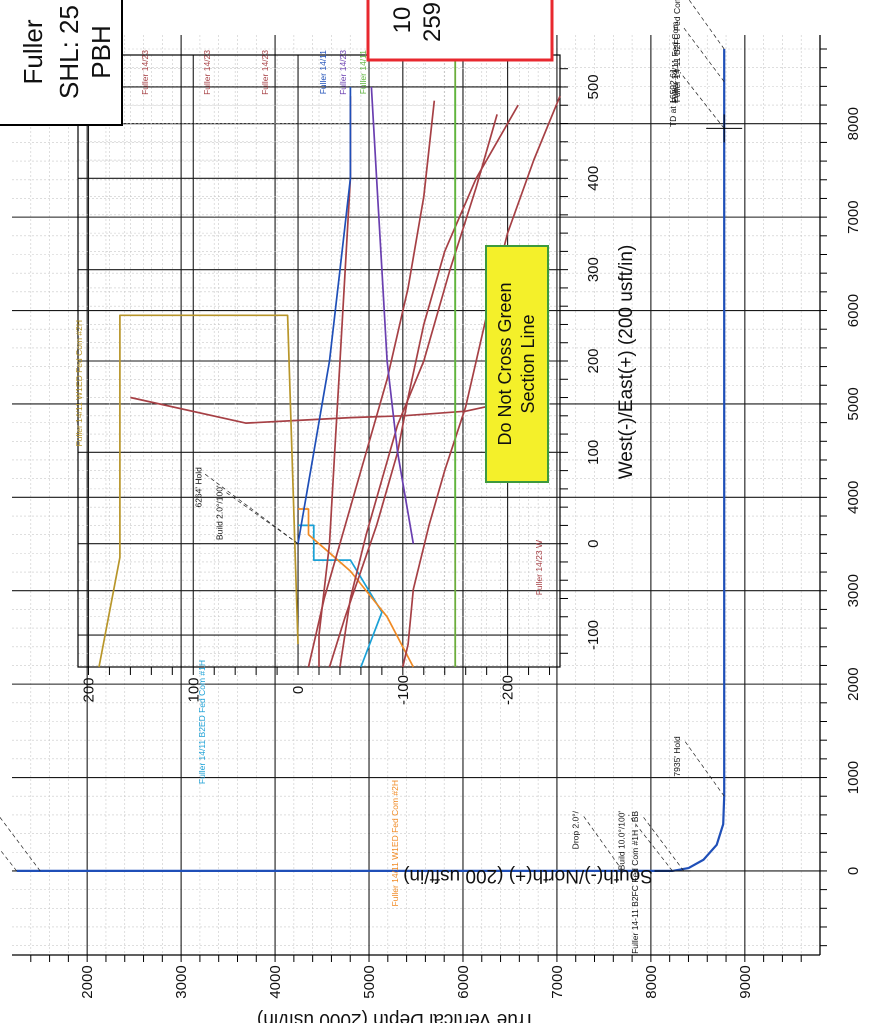 The width and height of the screenshot is (874, 1023). I want to click on vs-y-tick-label: 8000, so click(651, 981).